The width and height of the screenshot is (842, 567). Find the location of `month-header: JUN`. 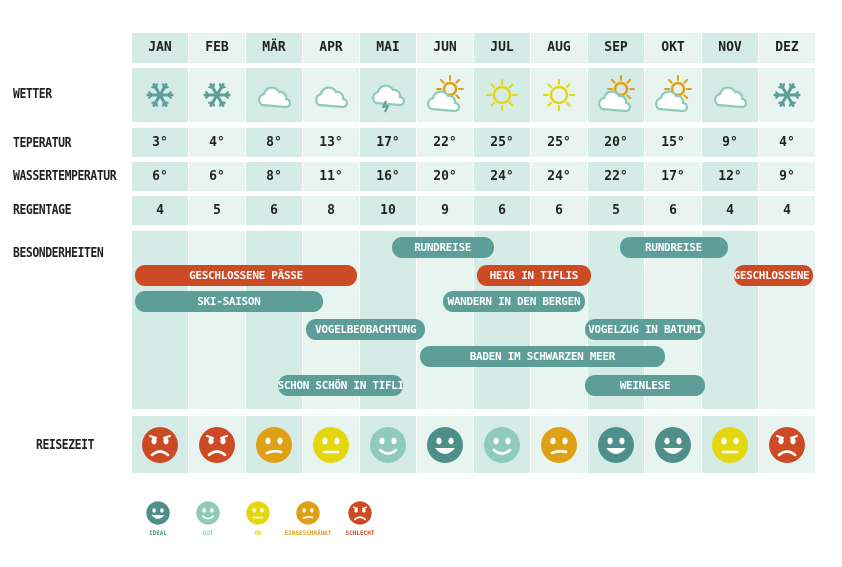

month-header: JUN is located at coordinates (445, 47).